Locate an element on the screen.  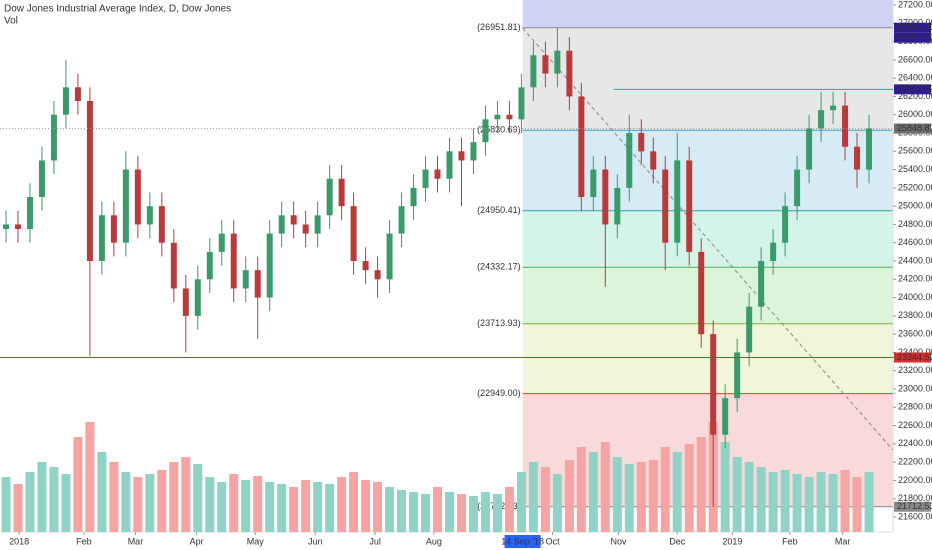
x-tick-label: May is located at coordinates (256, 541).